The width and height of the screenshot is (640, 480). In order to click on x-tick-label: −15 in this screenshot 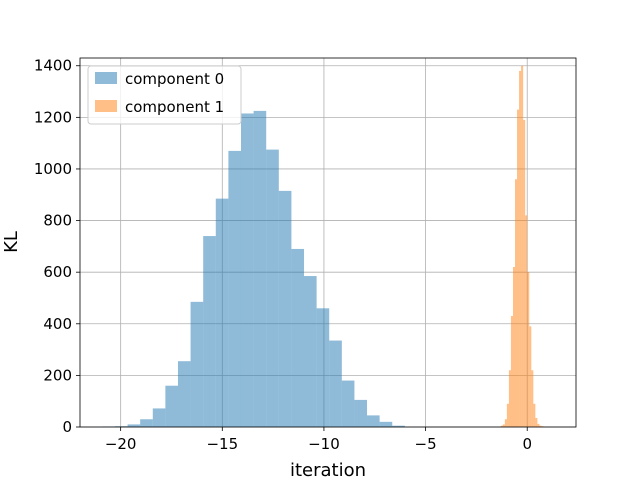, I will do `click(222, 444)`.